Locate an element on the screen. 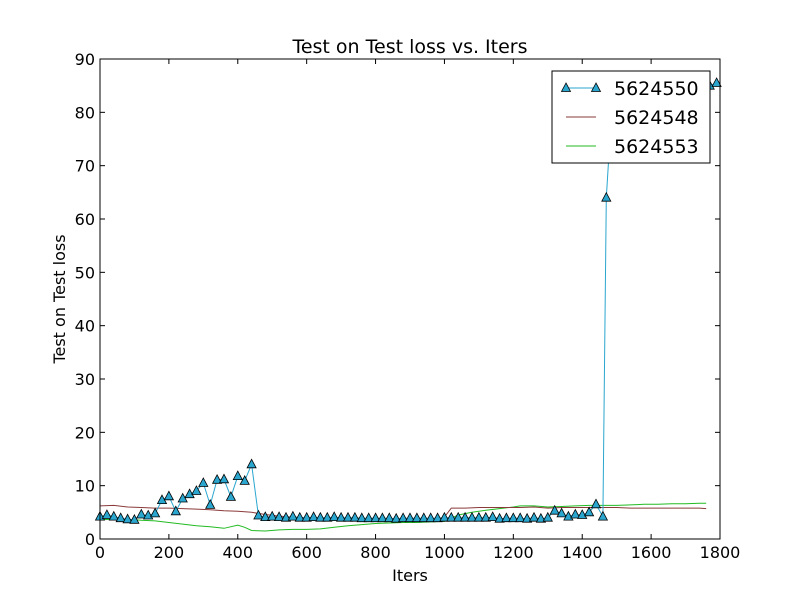 This screenshot has width=800, height=600. y-tick-label: 60 is located at coordinates (85, 219).